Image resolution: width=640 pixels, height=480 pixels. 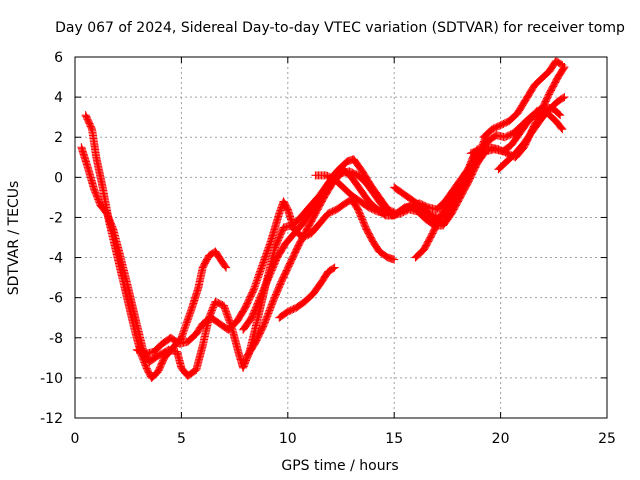 I want to click on x-tick-label: 0, so click(x=75, y=439).